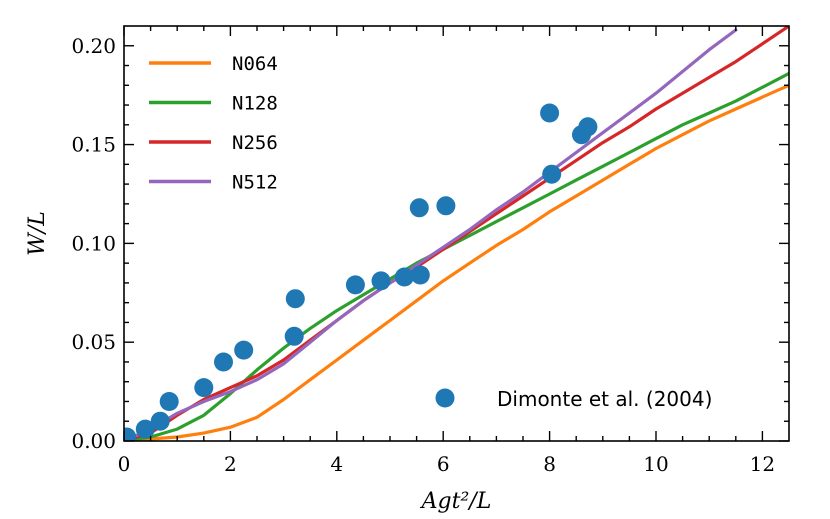 This screenshot has height=519, width=830. Describe the element at coordinates (93, 145) in the screenshot. I see `y-tick-label: 0.15` at that location.